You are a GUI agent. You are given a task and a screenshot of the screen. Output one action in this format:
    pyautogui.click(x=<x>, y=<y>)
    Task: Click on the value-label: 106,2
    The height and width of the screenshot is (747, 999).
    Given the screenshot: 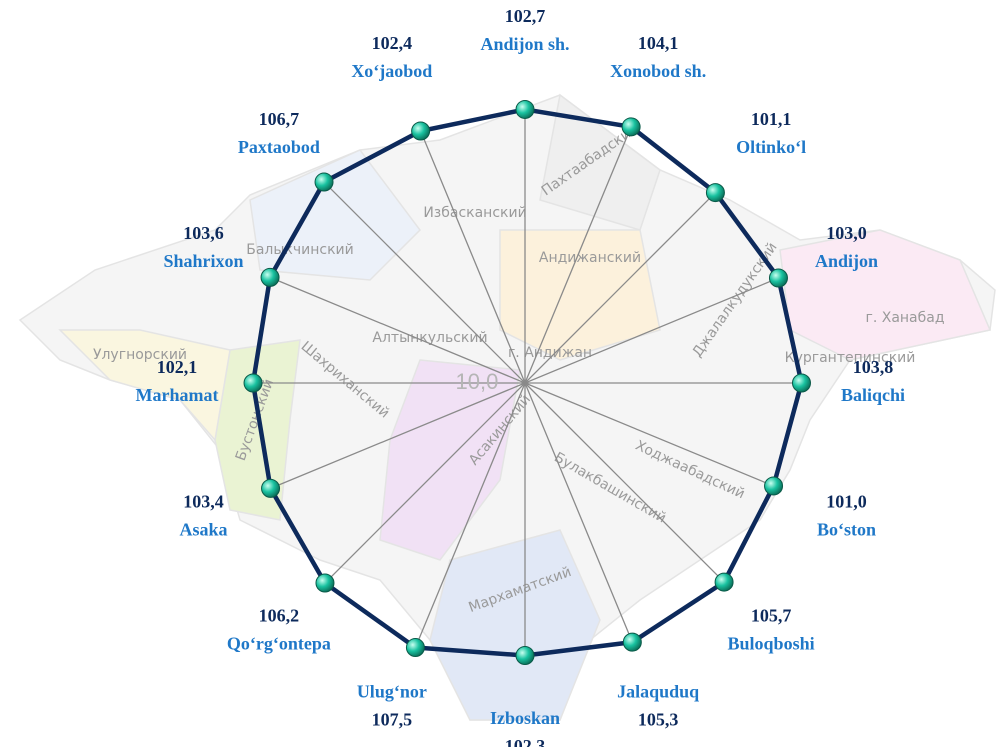 What is the action you would take?
    pyautogui.click(x=279, y=615)
    